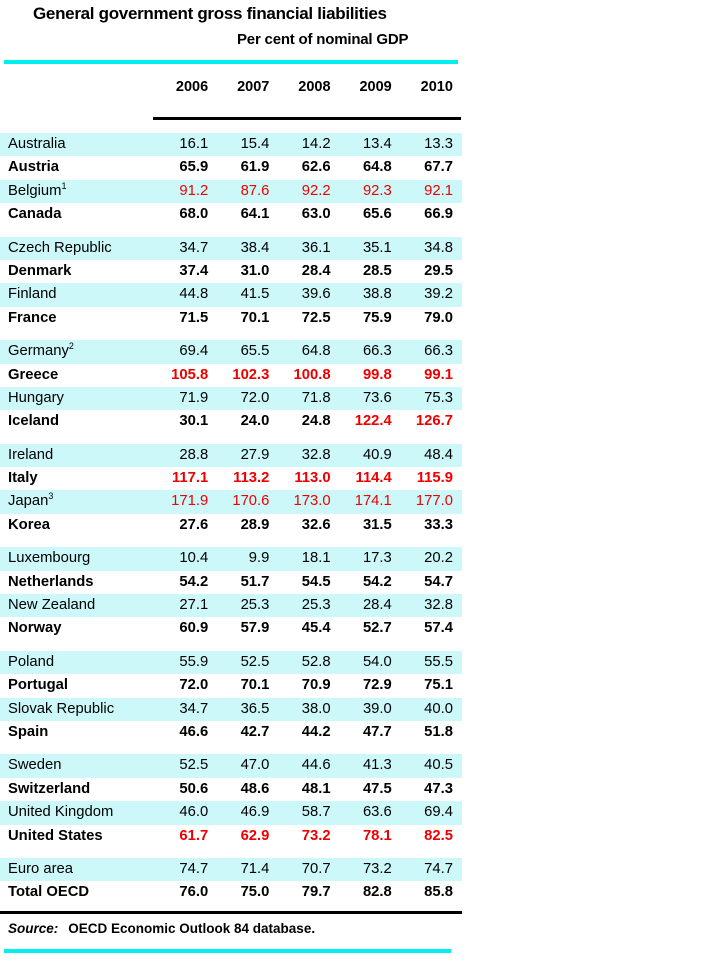 This screenshot has width=720, height=960. Describe the element at coordinates (438, 247) in the screenshot. I see `value-cell: 34.8` at that location.